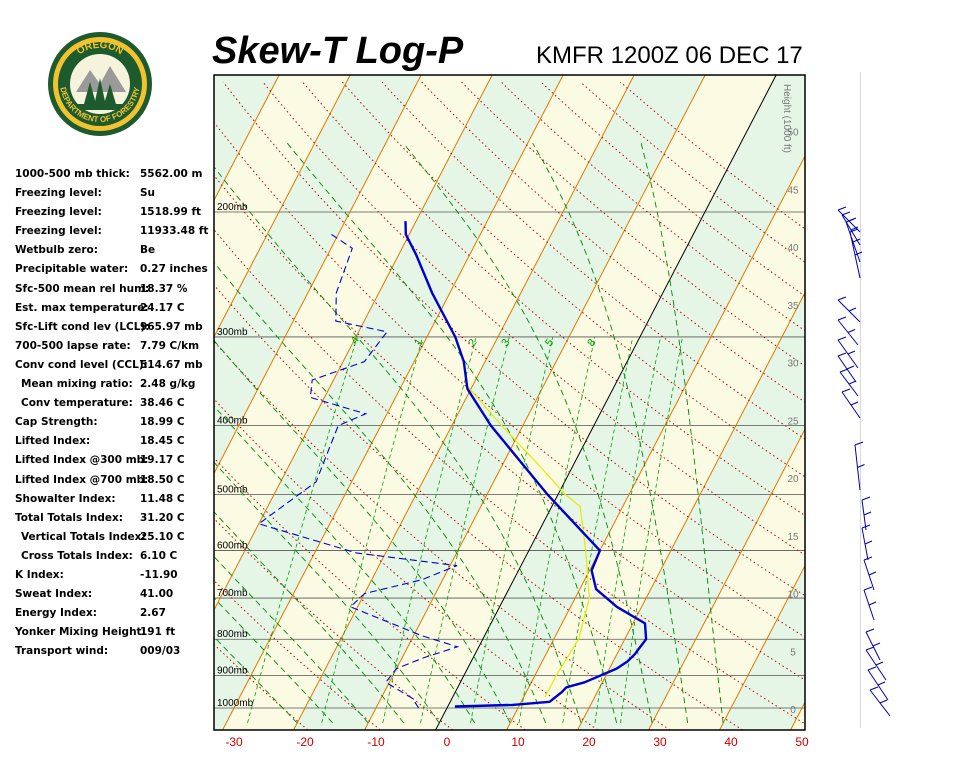 The width and height of the screenshot is (960, 768). What do you see at coordinates (162, 441) in the screenshot?
I see `index-value: 18.45 C` at bounding box center [162, 441].